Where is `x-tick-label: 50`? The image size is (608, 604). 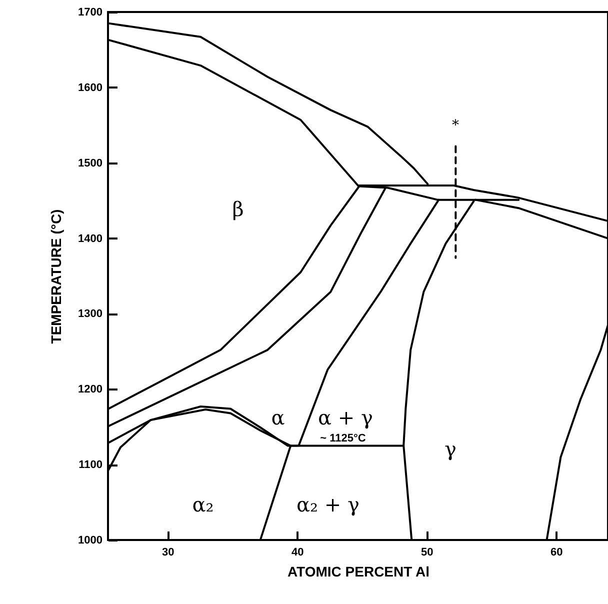 x-tick-label: 50 is located at coordinates (427, 552).